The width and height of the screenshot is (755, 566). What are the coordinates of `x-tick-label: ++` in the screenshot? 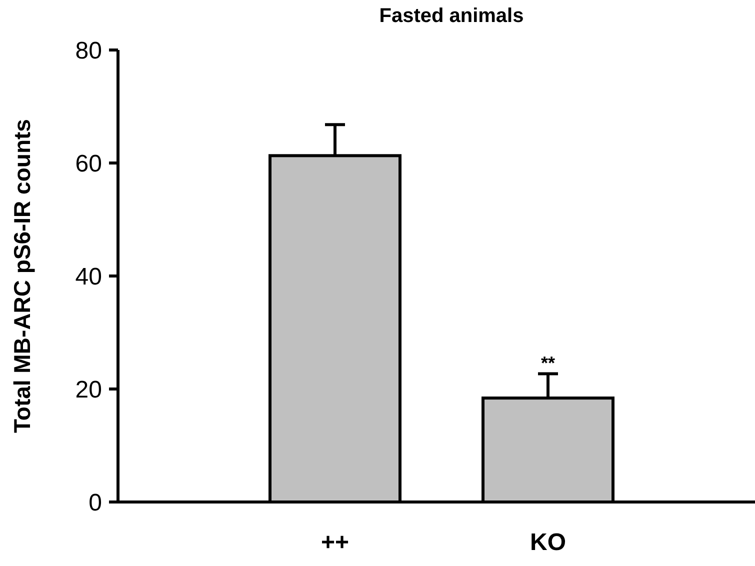 It's located at (335, 542).